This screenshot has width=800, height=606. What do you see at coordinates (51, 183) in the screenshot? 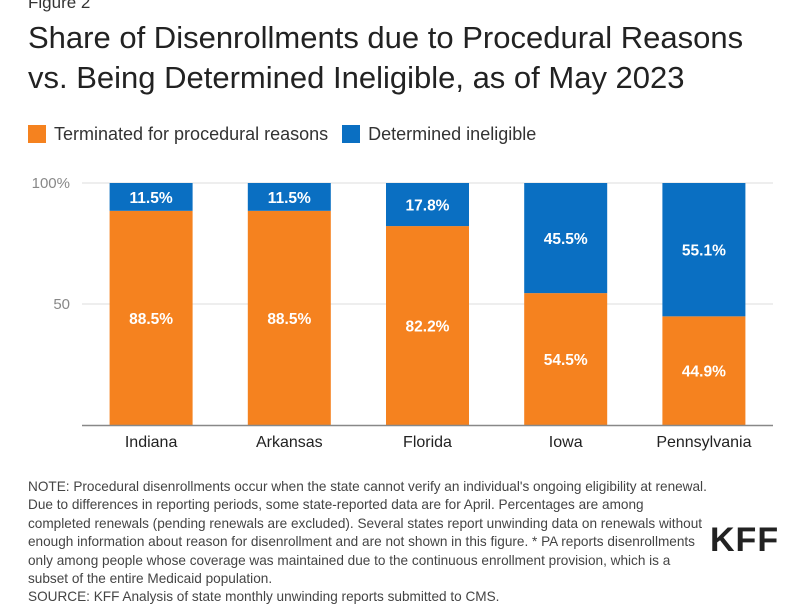
I see `y-tick-label-100: 100%` at bounding box center [51, 183].